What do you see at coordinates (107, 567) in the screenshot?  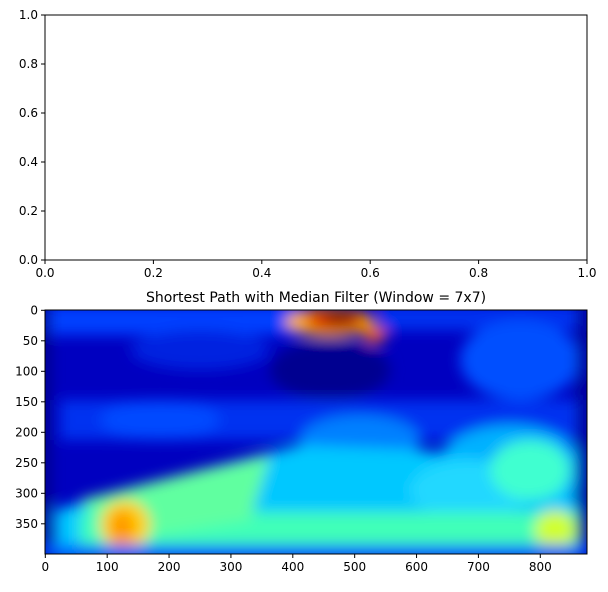 I see `x-tick-label: 100` at bounding box center [107, 567].